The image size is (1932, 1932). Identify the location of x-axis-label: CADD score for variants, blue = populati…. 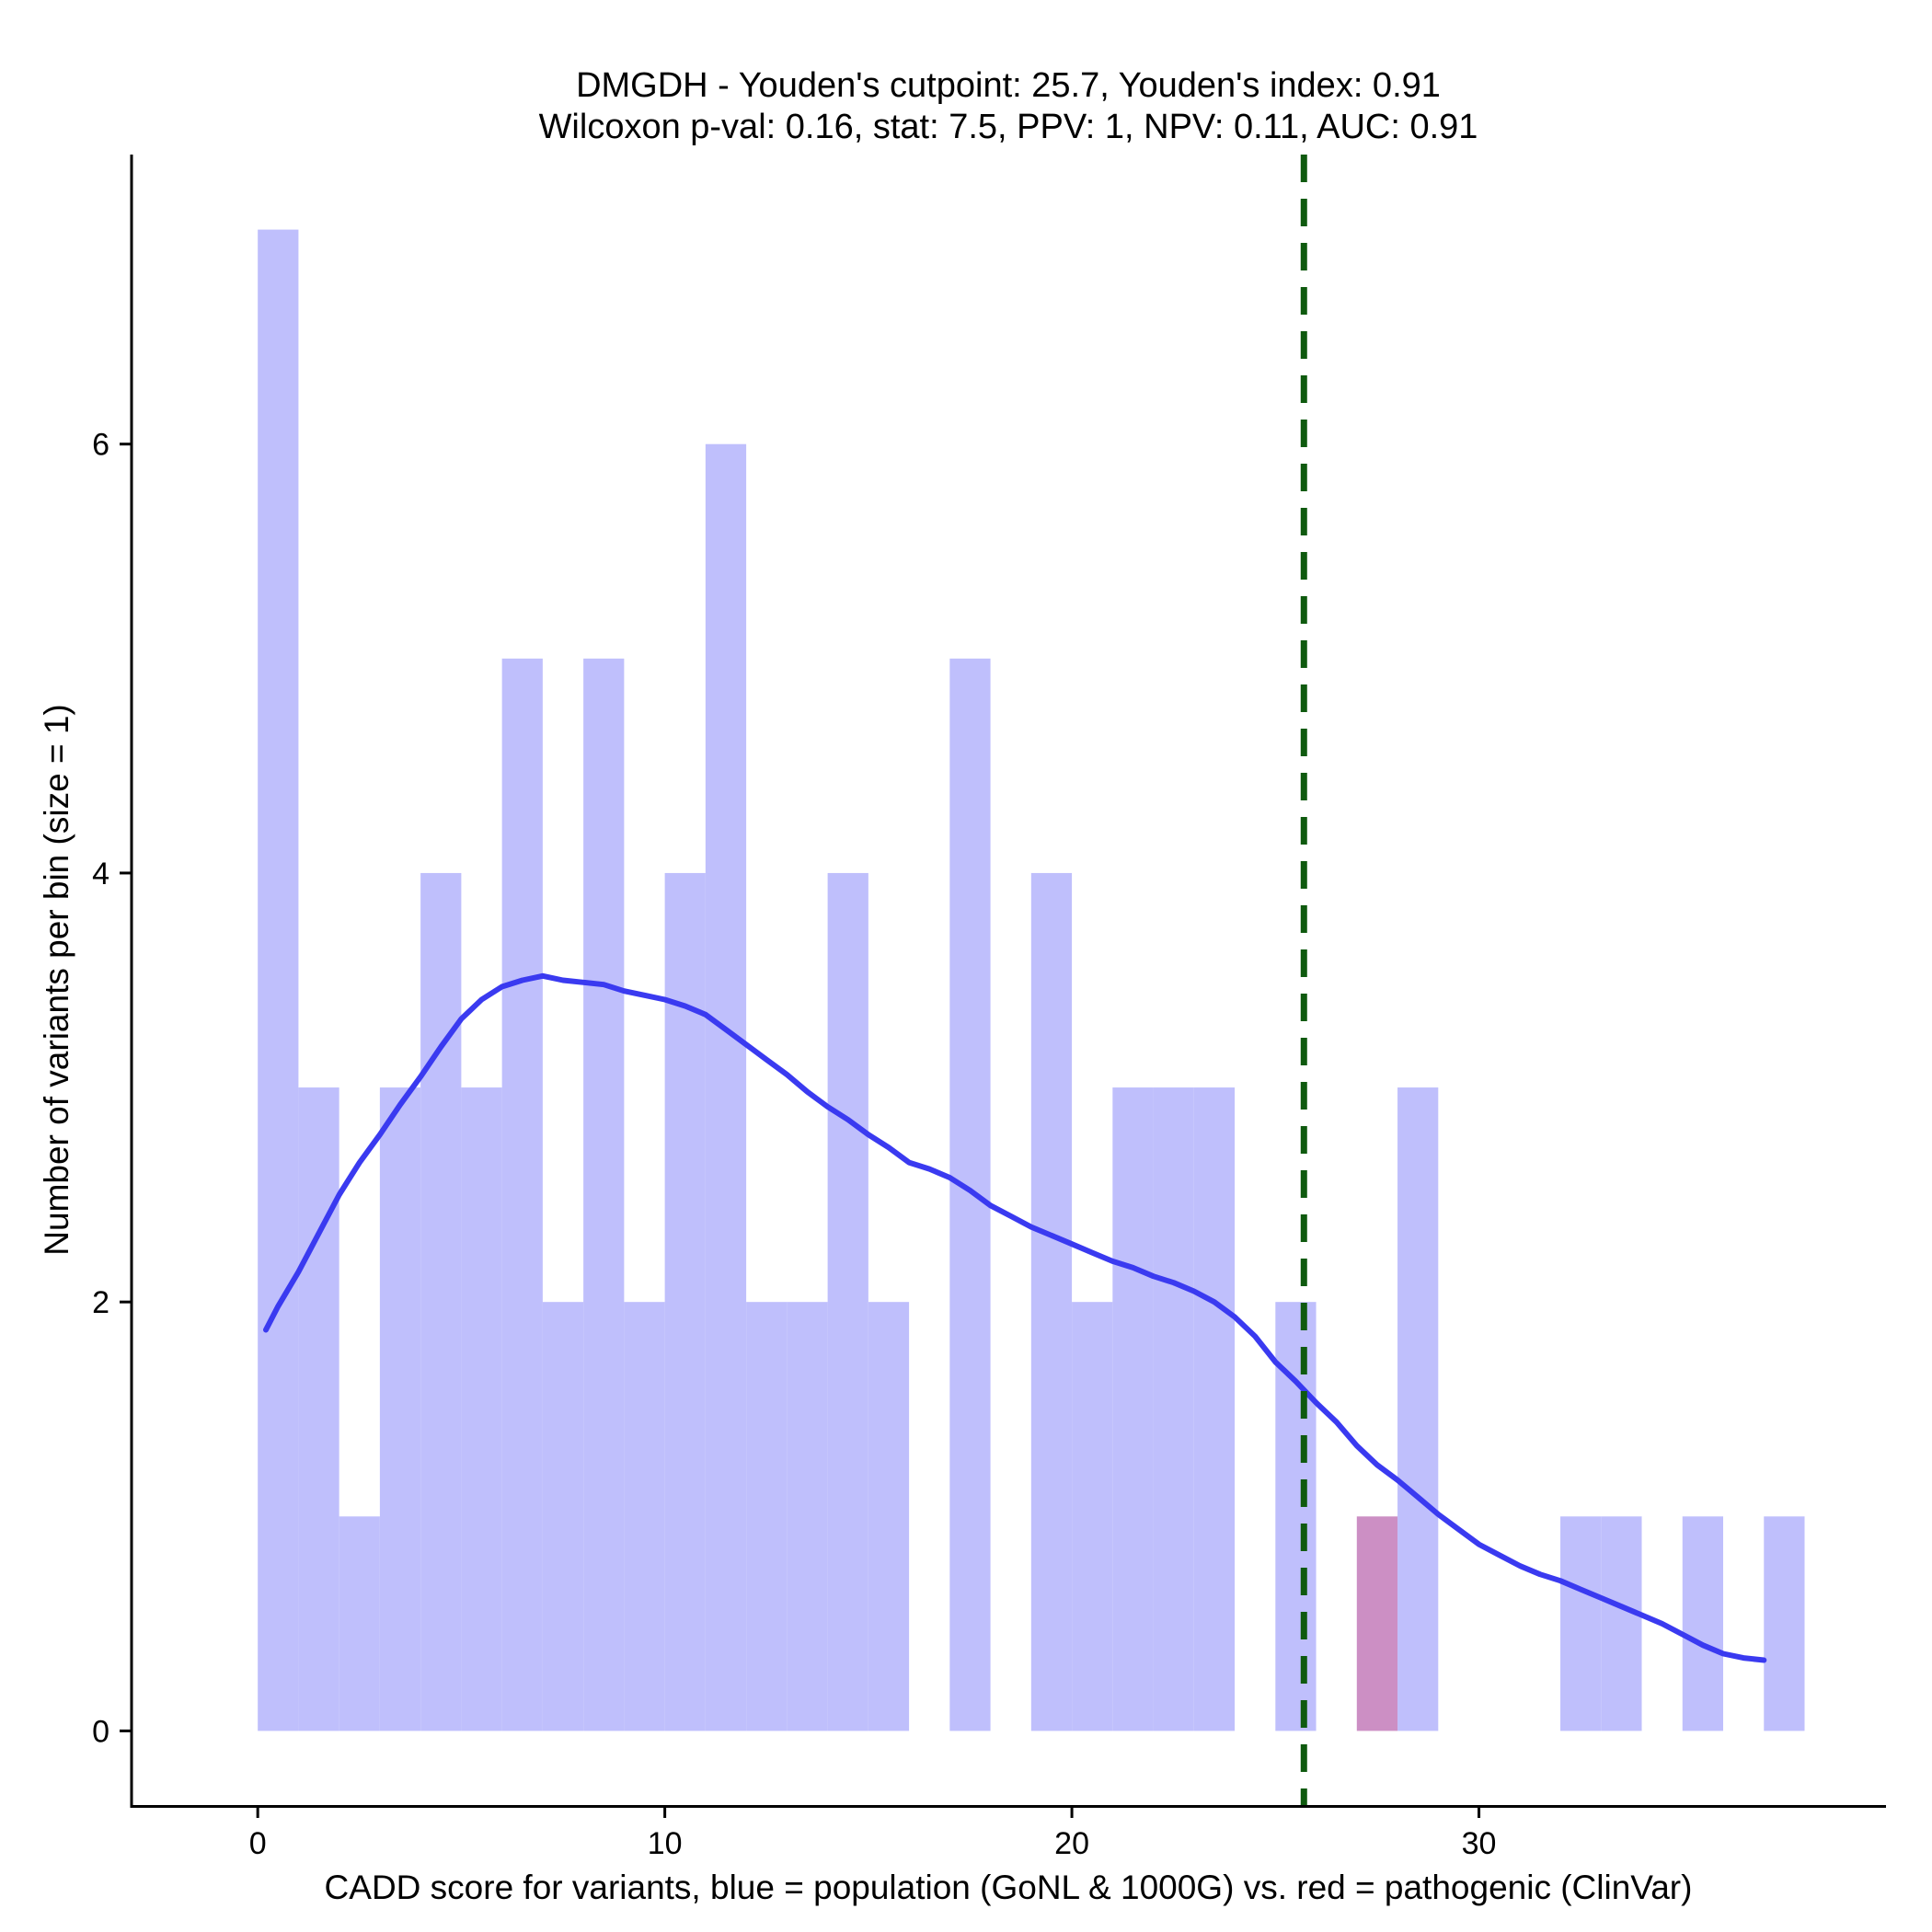
(1009, 1887).